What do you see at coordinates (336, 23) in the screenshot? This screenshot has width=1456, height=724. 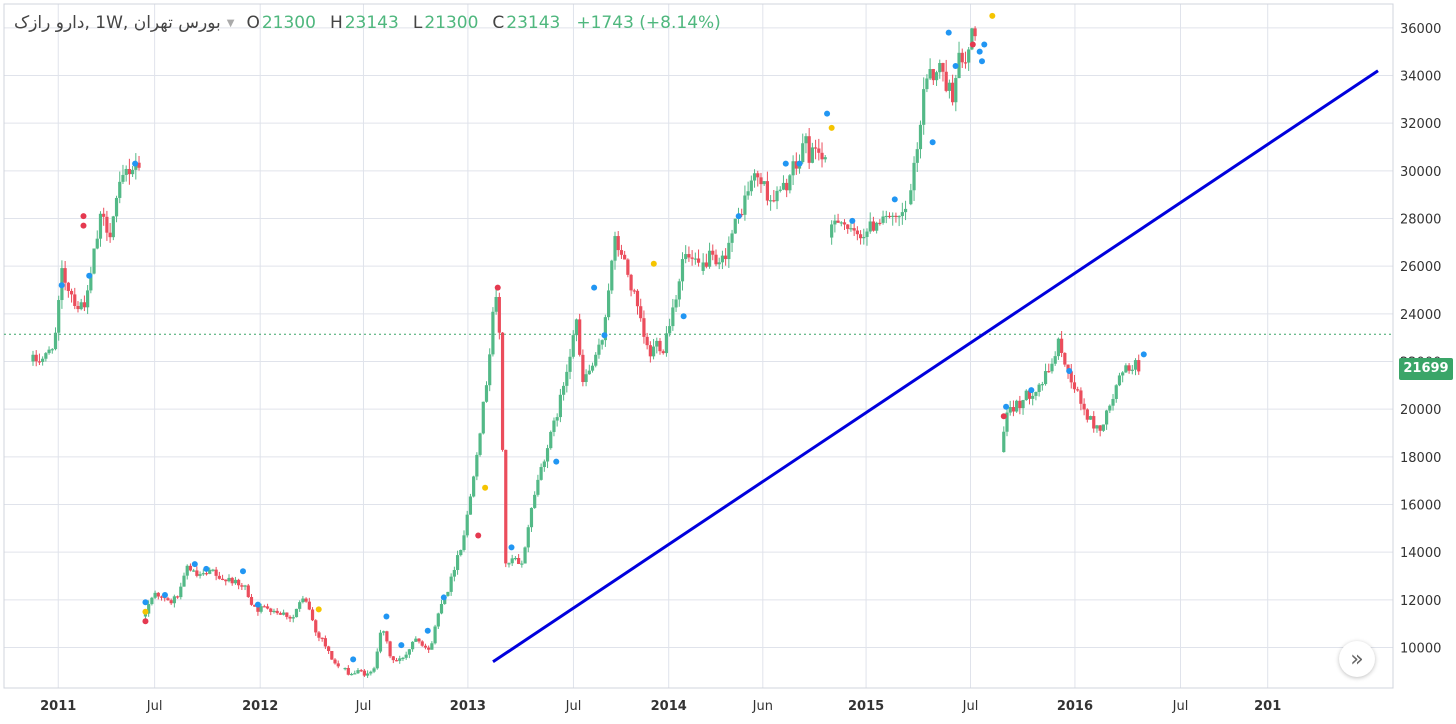 I see `high-label: H` at bounding box center [336, 23].